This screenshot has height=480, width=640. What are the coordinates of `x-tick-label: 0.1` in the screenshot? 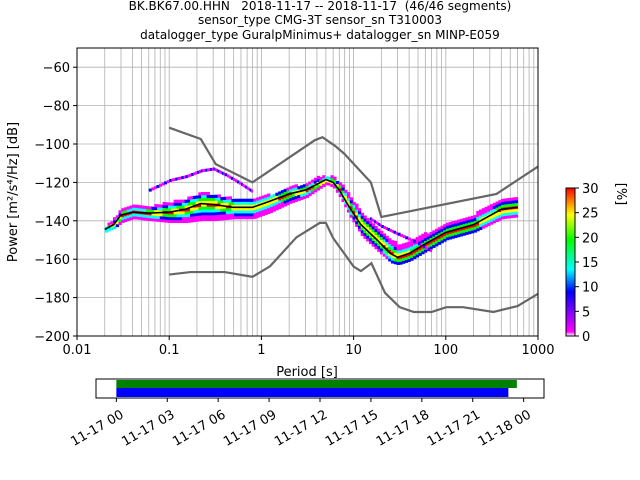 It's located at (169, 350).